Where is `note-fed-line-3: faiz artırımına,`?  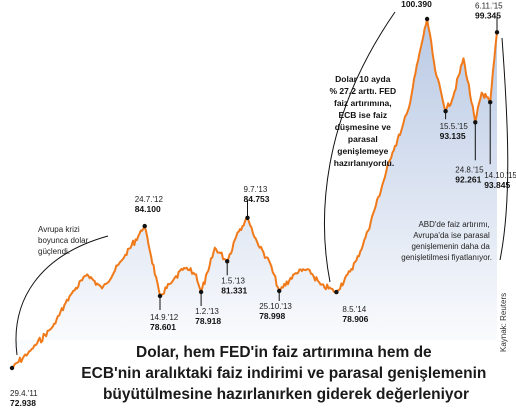
note-fed-line-3: faiz artırımına, is located at coordinates (363, 103).